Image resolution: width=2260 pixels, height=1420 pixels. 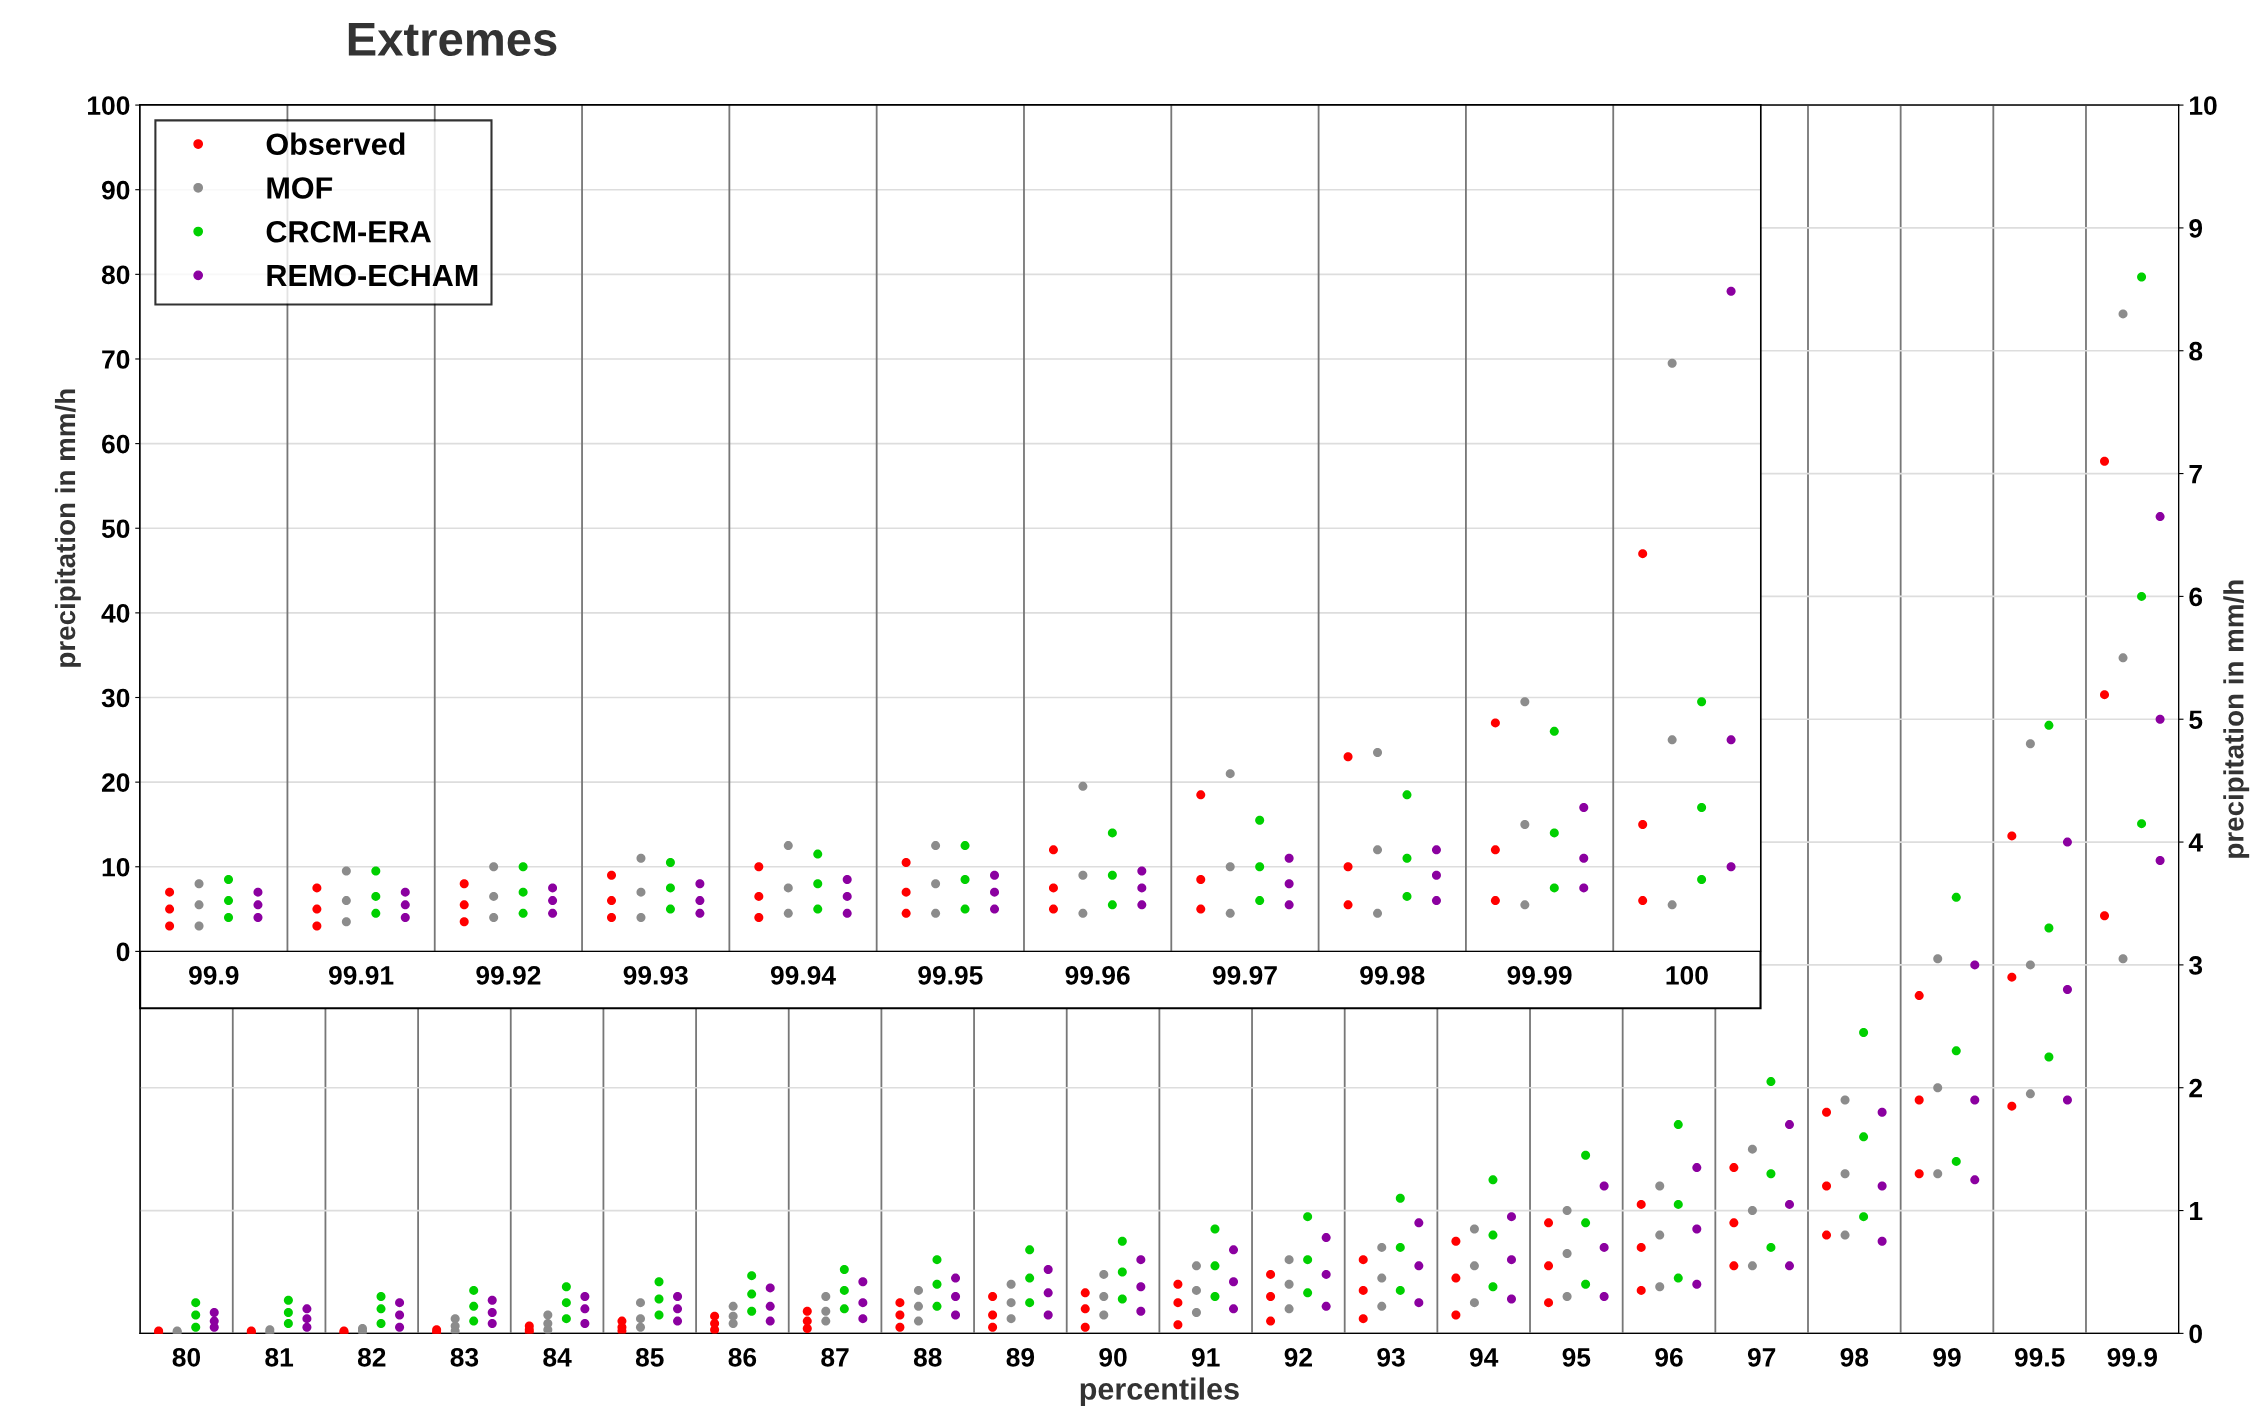 What do you see at coordinates (115, 529) in the screenshot?
I see `y-tick-label: 50` at bounding box center [115, 529].